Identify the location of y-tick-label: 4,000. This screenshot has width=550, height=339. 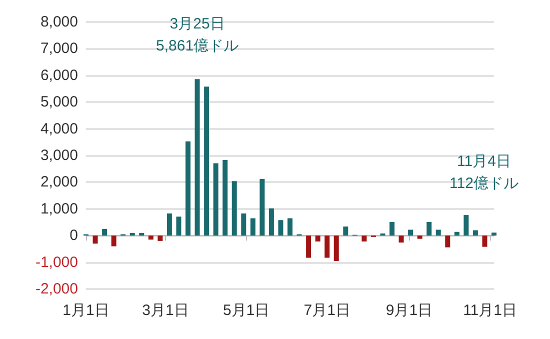
(59, 129).